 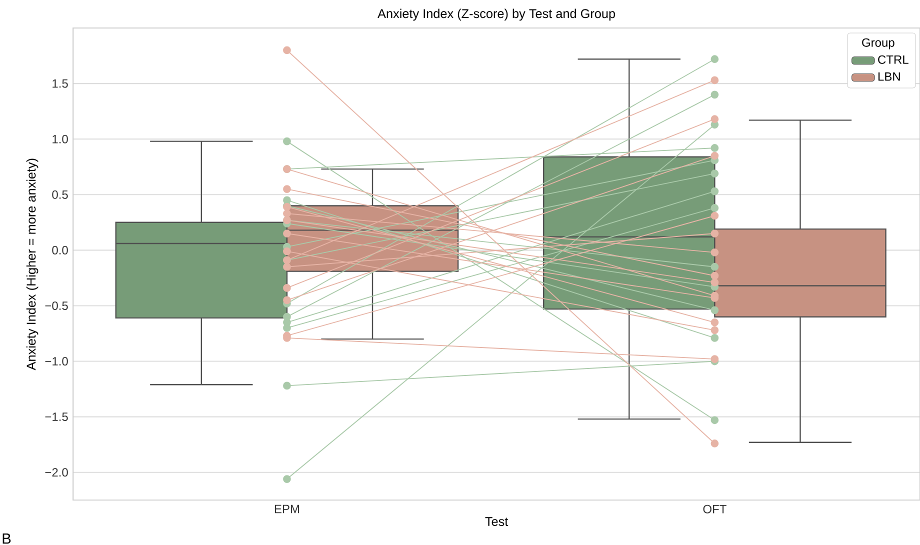 I want to click on chart-title: Anxiety Index (Z-score) by Test and Group, so click(x=497, y=14).